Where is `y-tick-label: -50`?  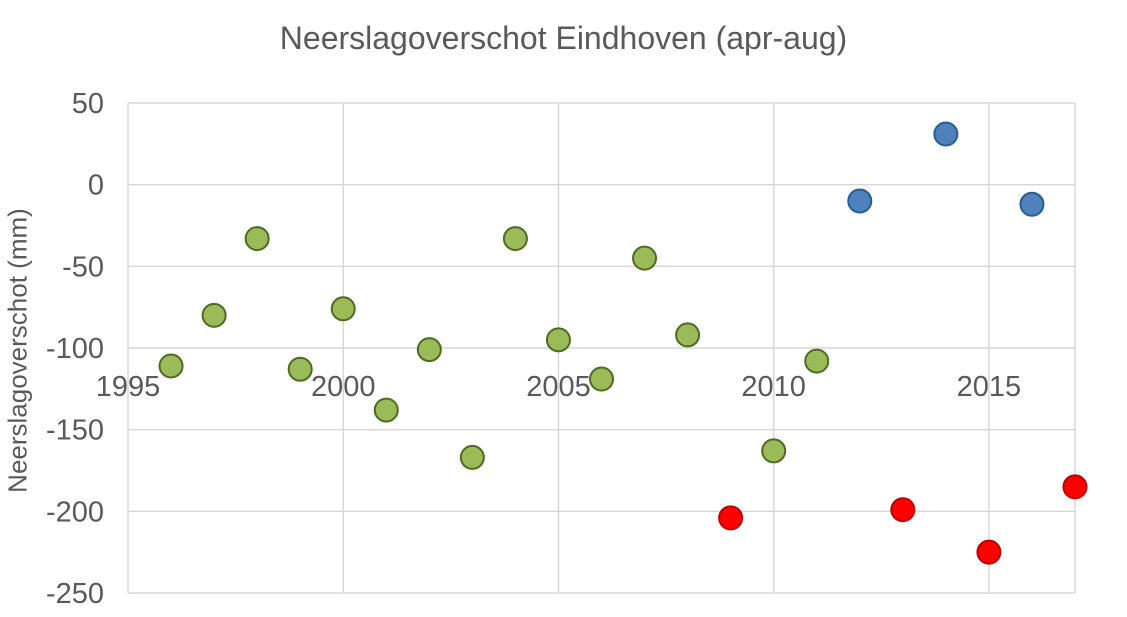
y-tick-label: -50 is located at coordinates (83, 267).